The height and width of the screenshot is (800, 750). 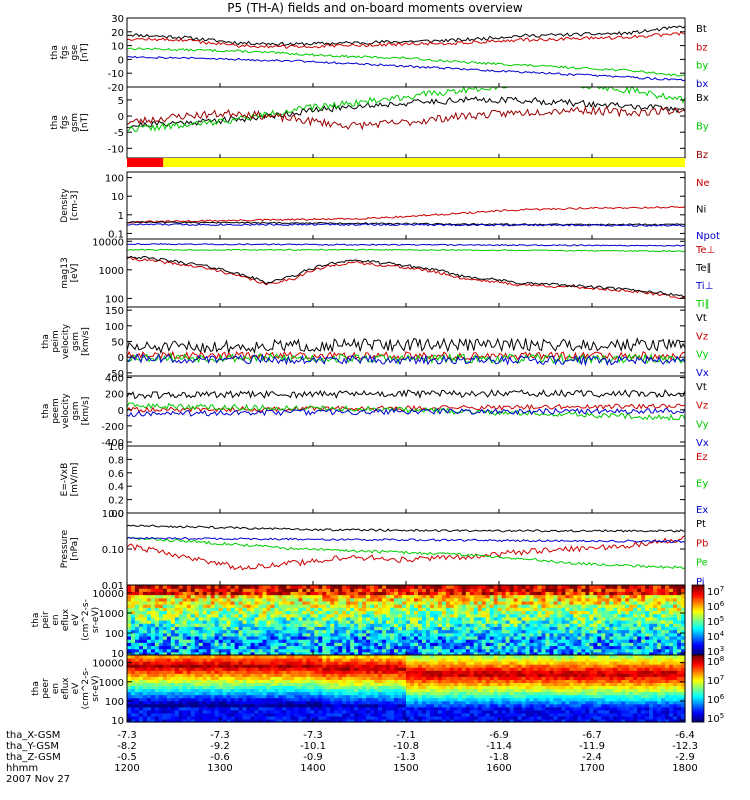 What do you see at coordinates (116, 460) in the screenshot?
I see `y-tick-label: 0.8` at bounding box center [116, 460].